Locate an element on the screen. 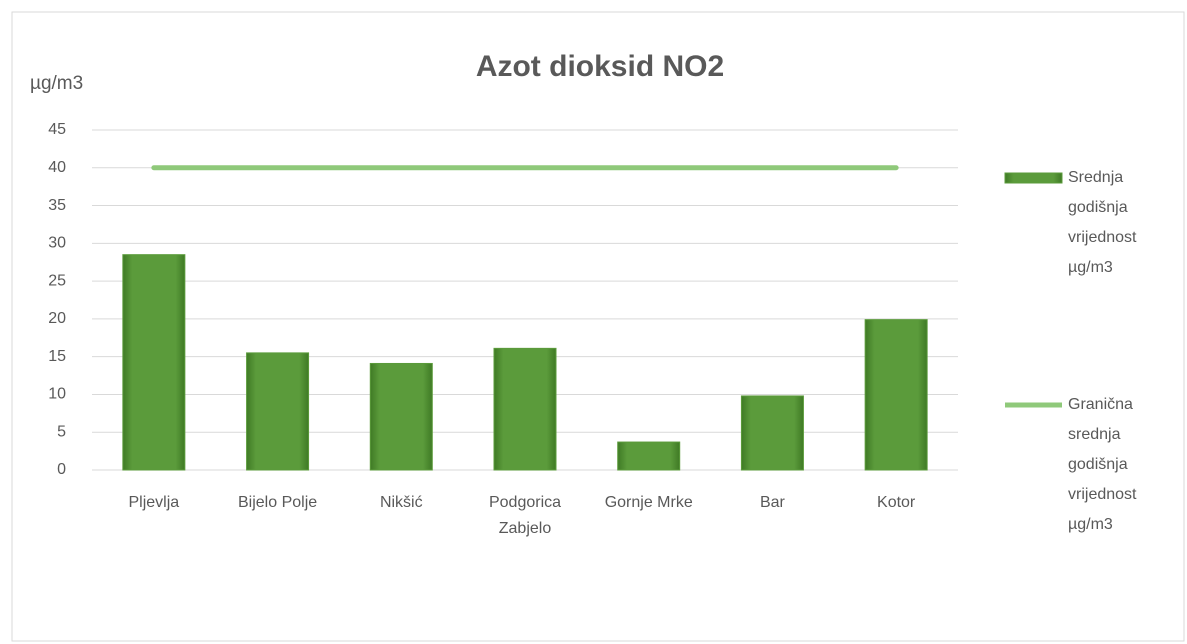 The width and height of the screenshot is (1187, 644). y-tick-label: 5 is located at coordinates (61, 431).